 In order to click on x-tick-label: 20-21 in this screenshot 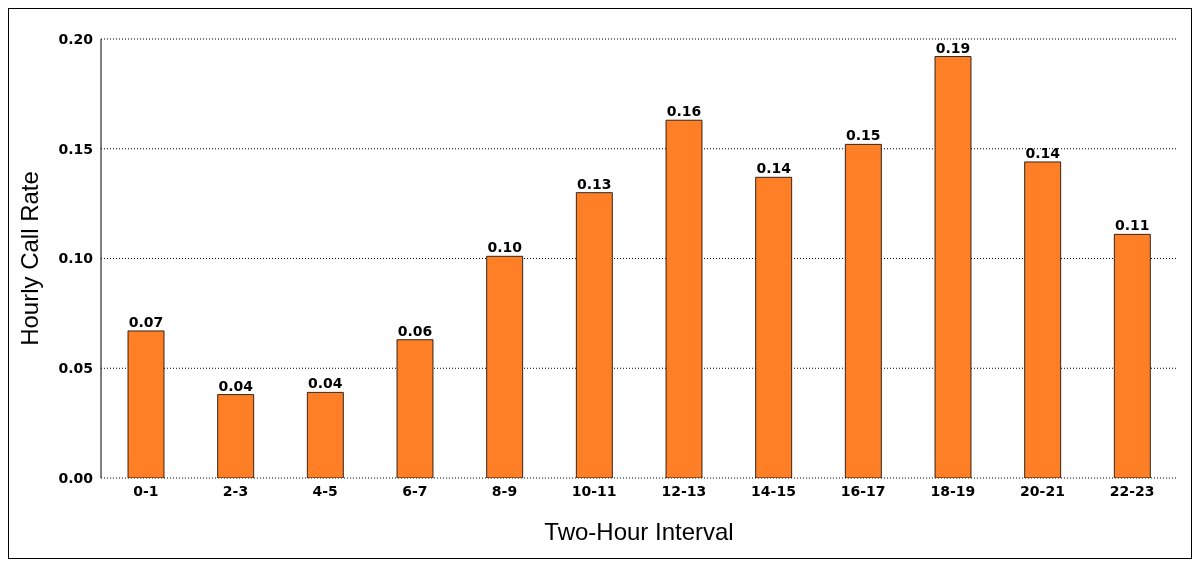, I will do `click(1042, 490)`.